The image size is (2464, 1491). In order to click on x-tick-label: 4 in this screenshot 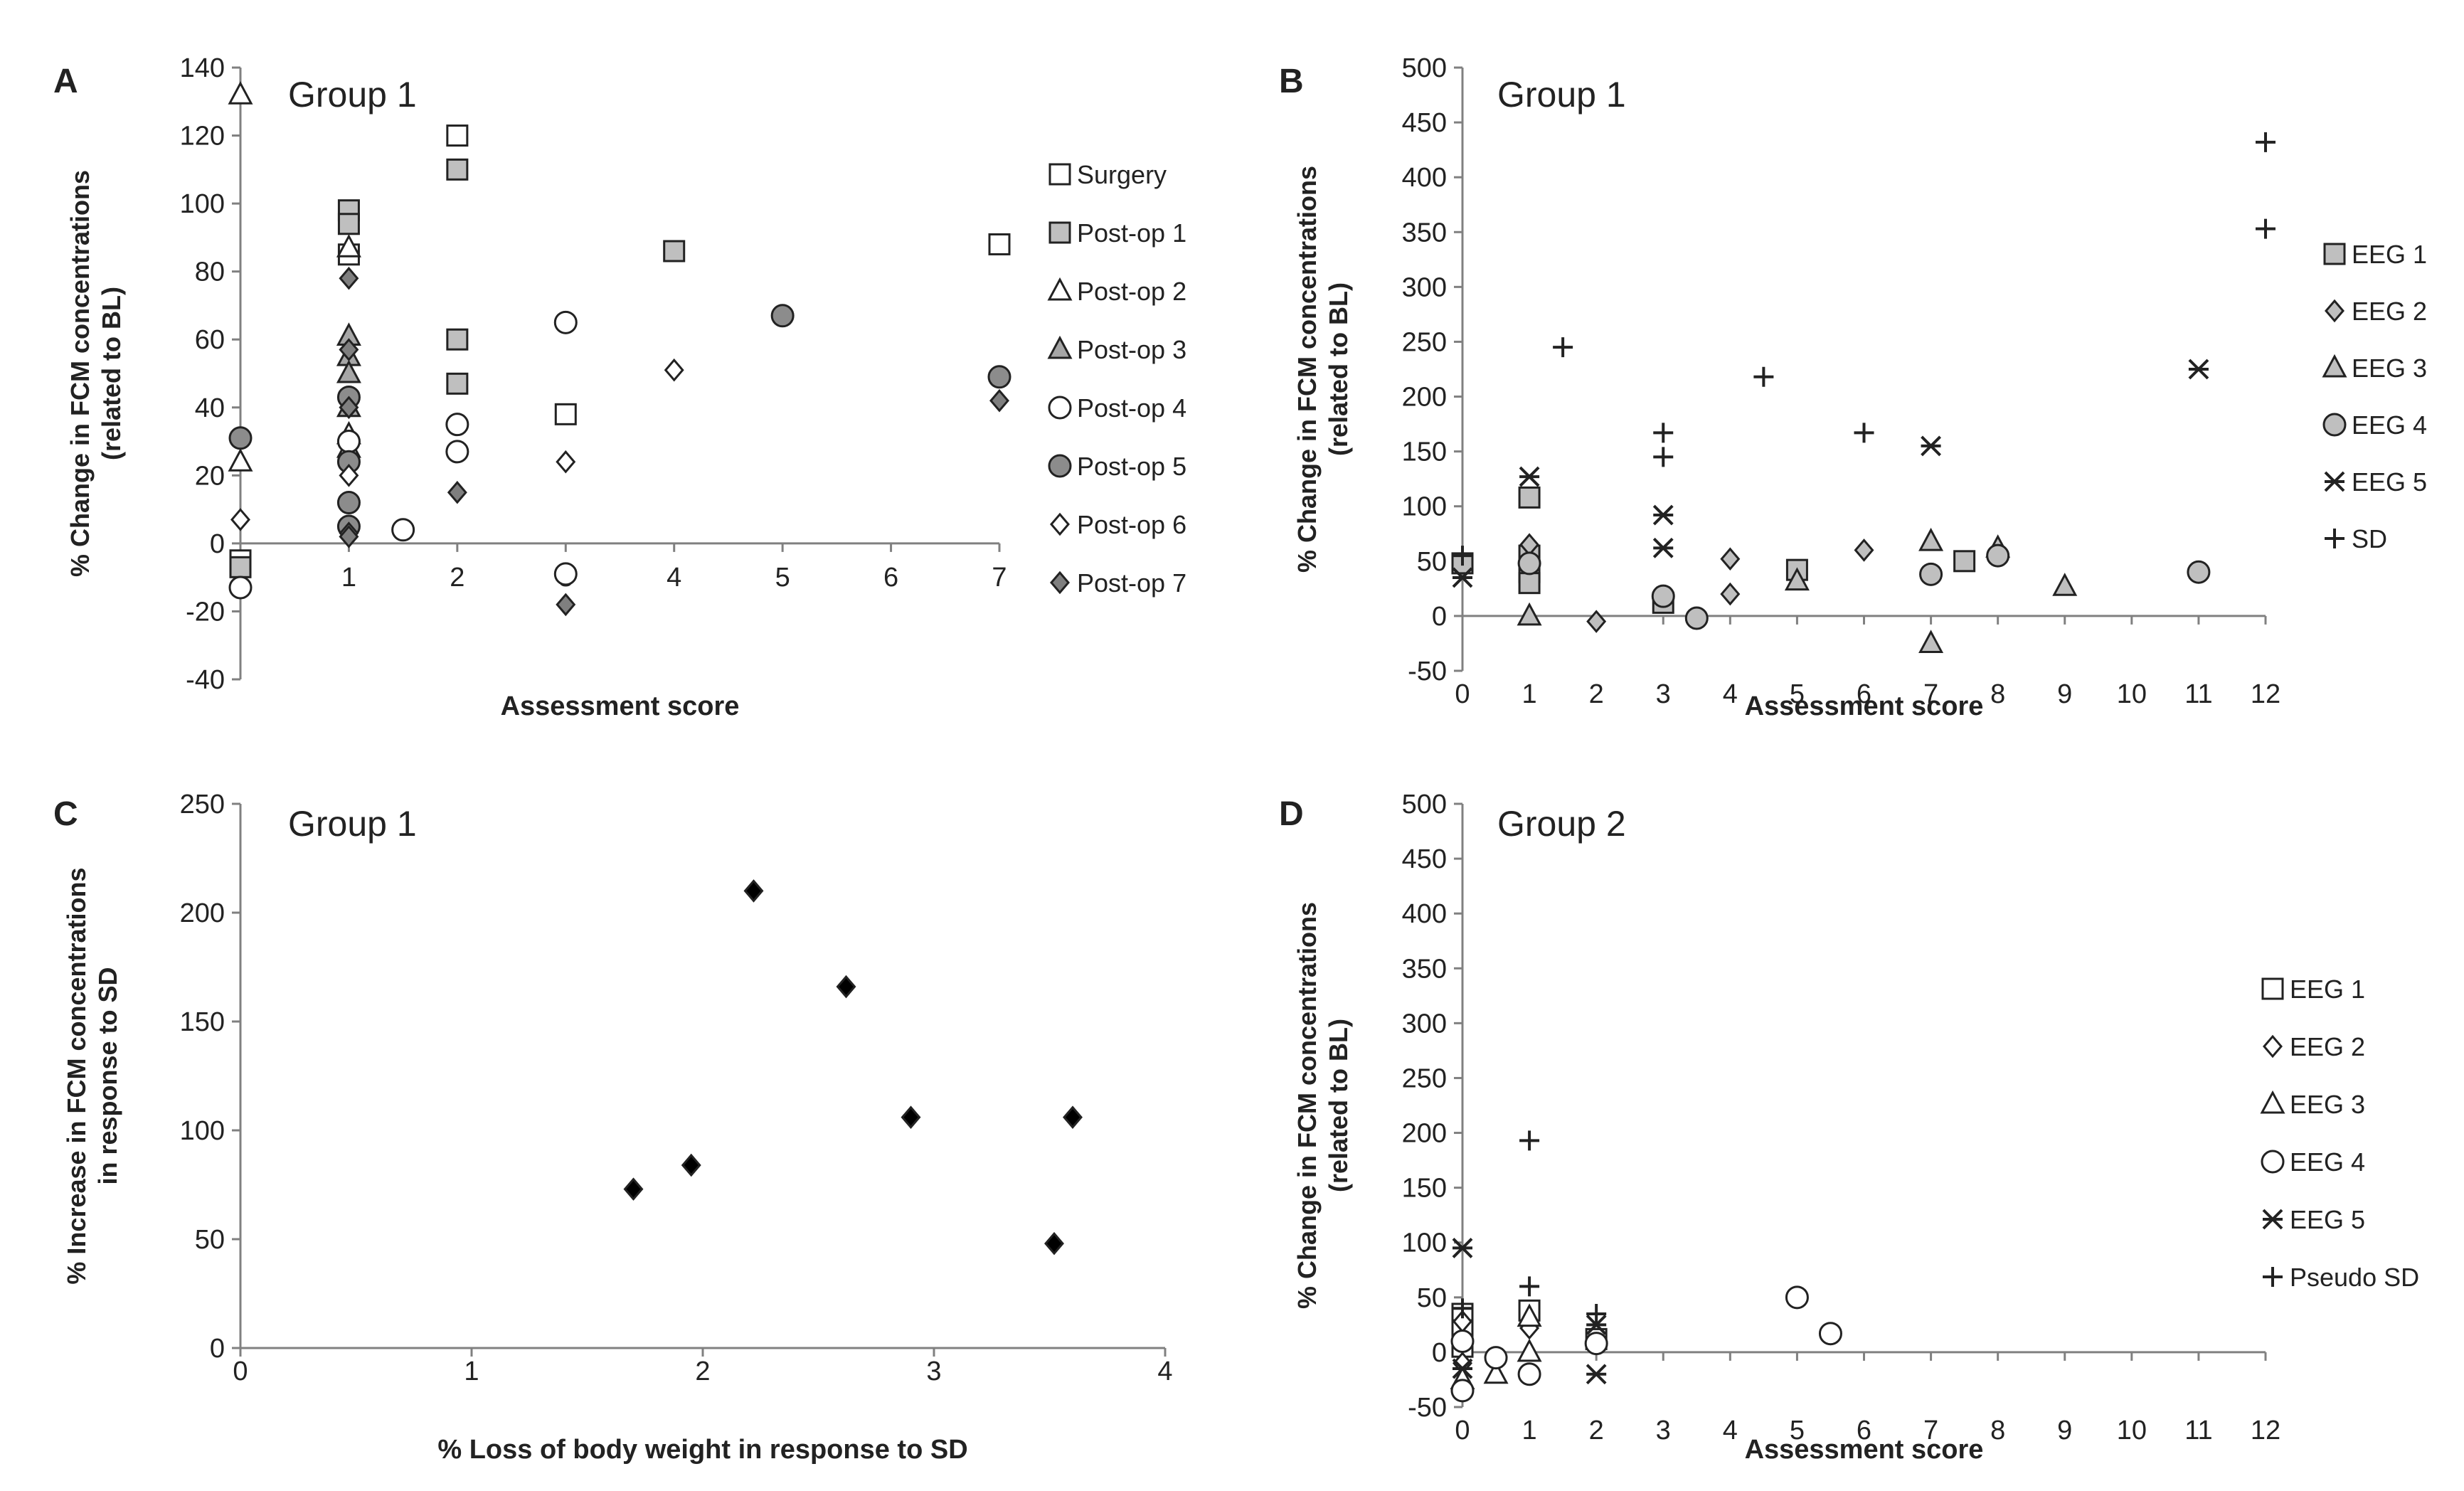, I will do `click(1730, 694)`.